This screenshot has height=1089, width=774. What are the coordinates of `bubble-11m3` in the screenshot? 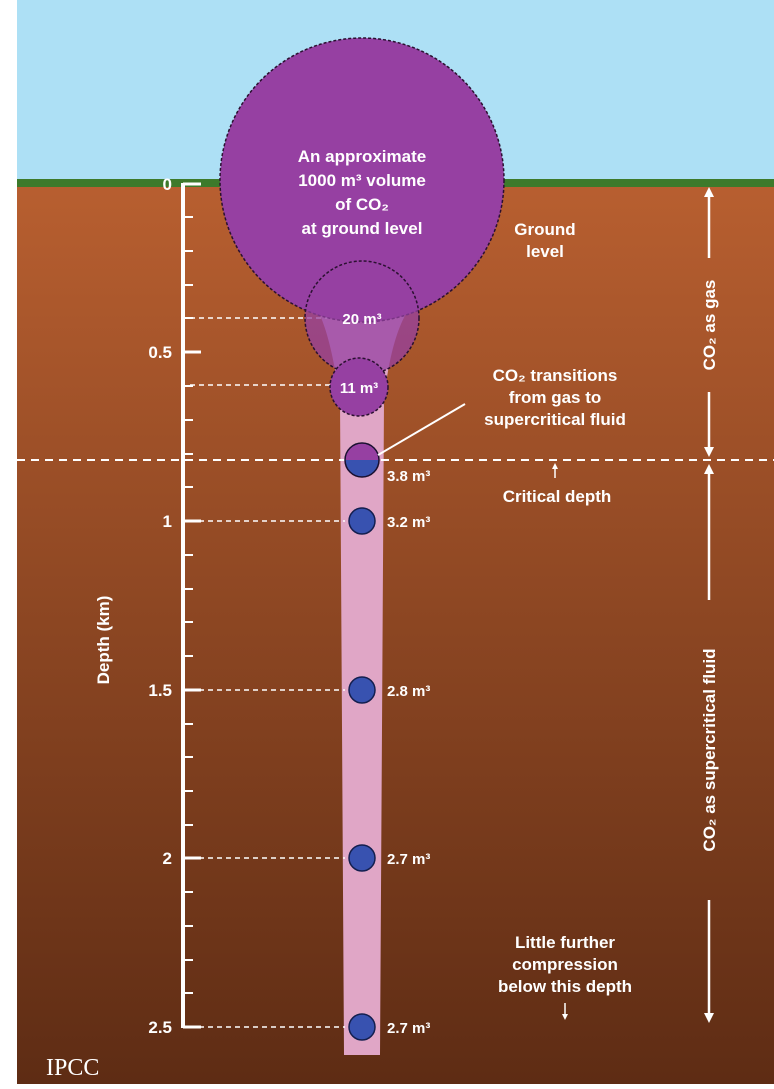 It's located at (359, 387).